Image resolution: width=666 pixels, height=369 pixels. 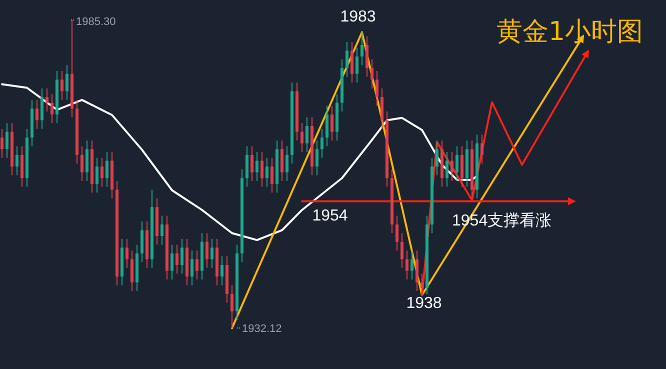 I want to click on annotation: 1983, so click(x=358, y=17).